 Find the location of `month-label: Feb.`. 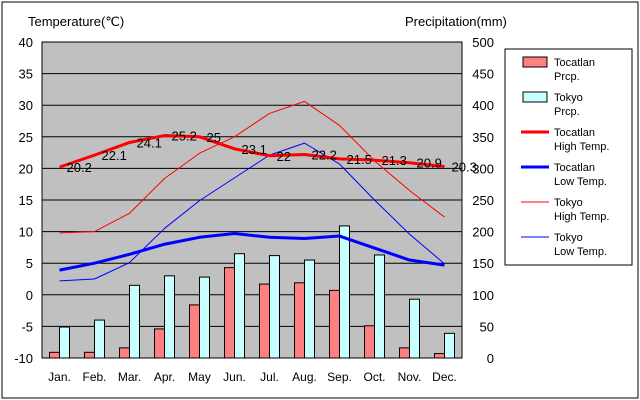

month-label: Feb. is located at coordinates (94, 377).